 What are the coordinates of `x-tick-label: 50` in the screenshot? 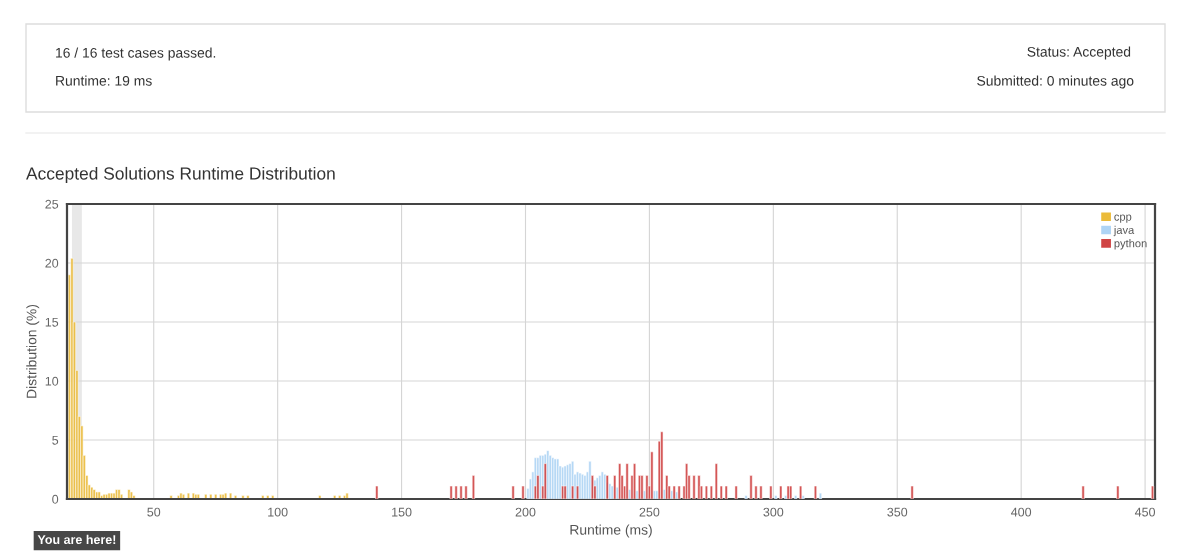 It's located at (154, 512).